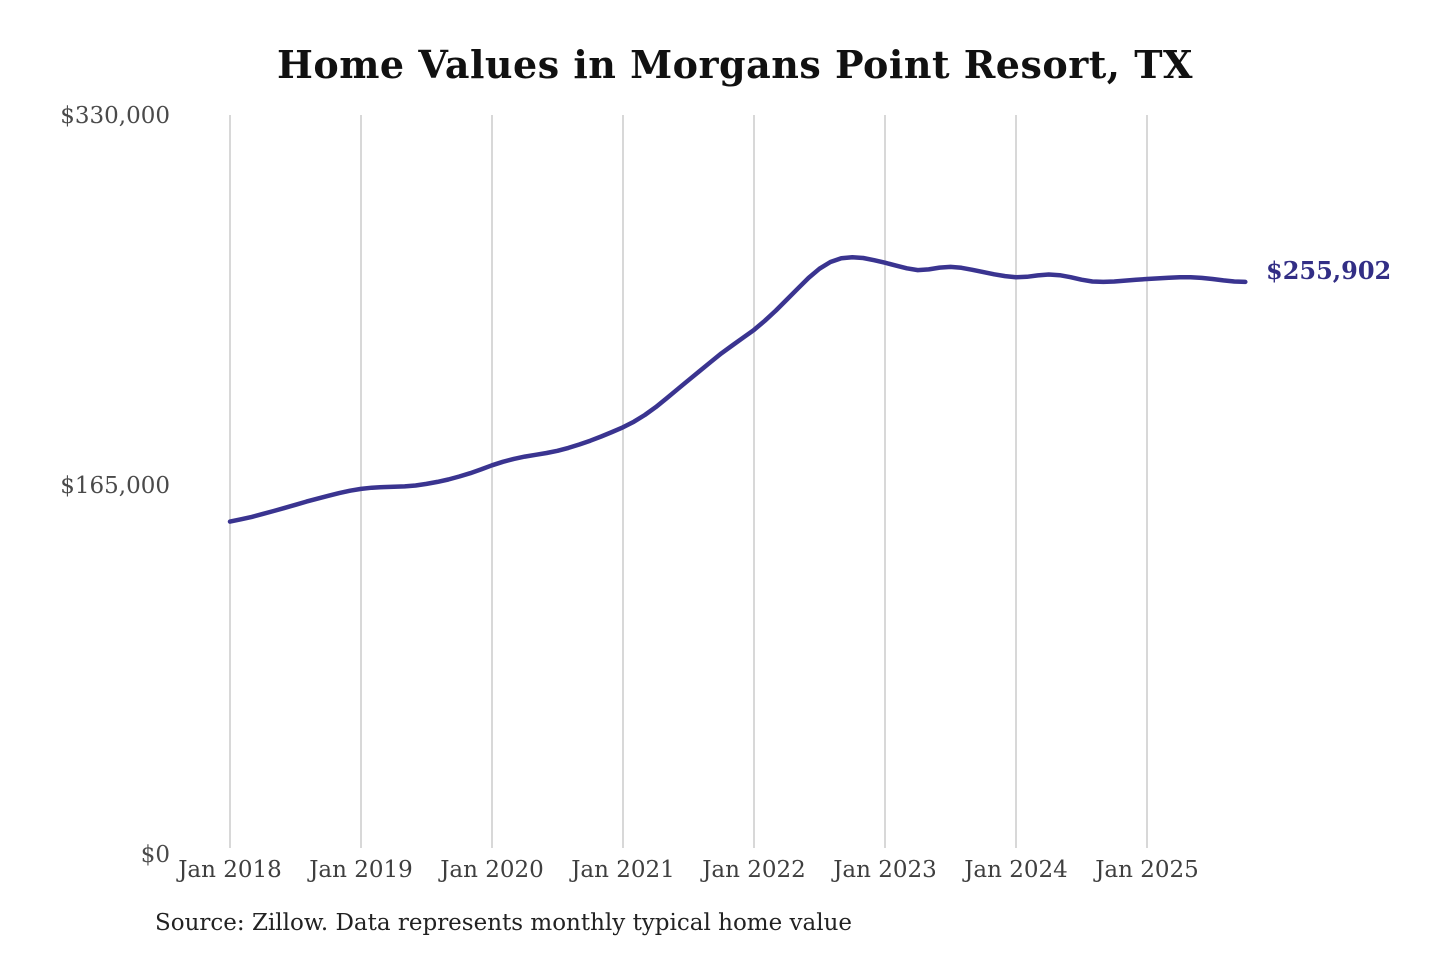 The image size is (1440, 960). What do you see at coordinates (155, 855) in the screenshot?
I see `y-axis-label-0: $0` at bounding box center [155, 855].